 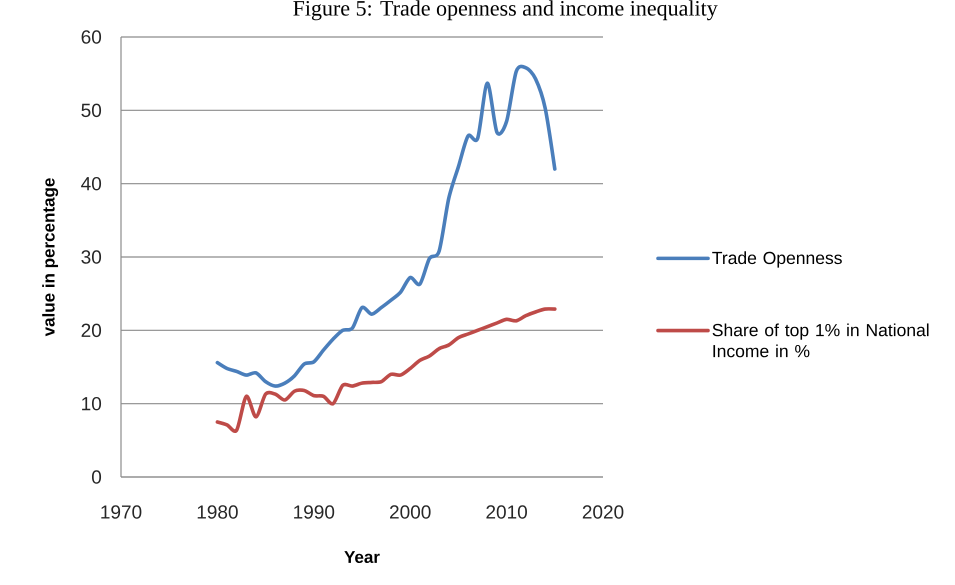 I want to click on y-axis-title: value in percentage, so click(x=50, y=257).